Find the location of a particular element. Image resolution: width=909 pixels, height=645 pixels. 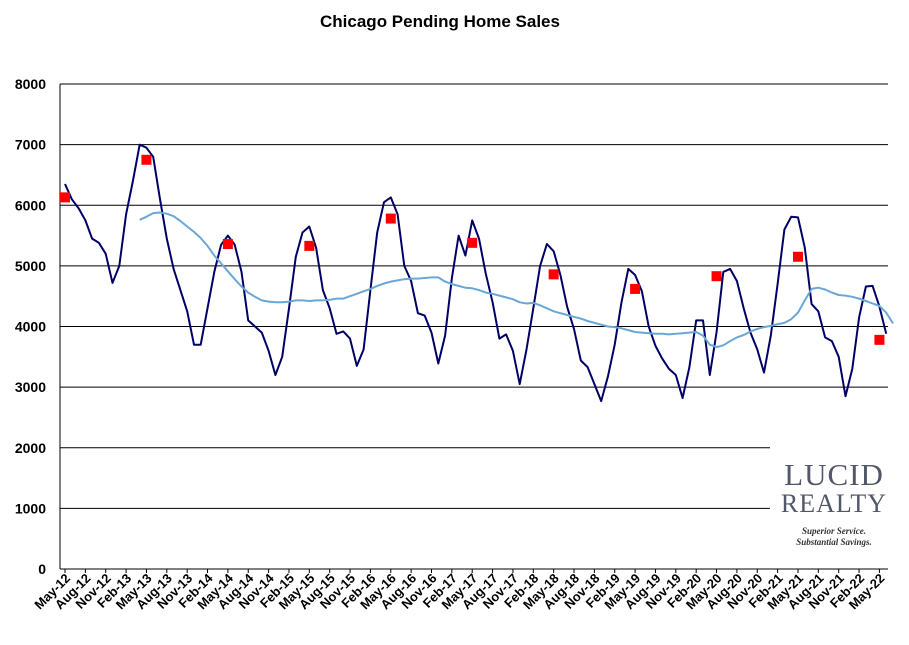

y-tick-label: 6000 is located at coordinates (30, 205).